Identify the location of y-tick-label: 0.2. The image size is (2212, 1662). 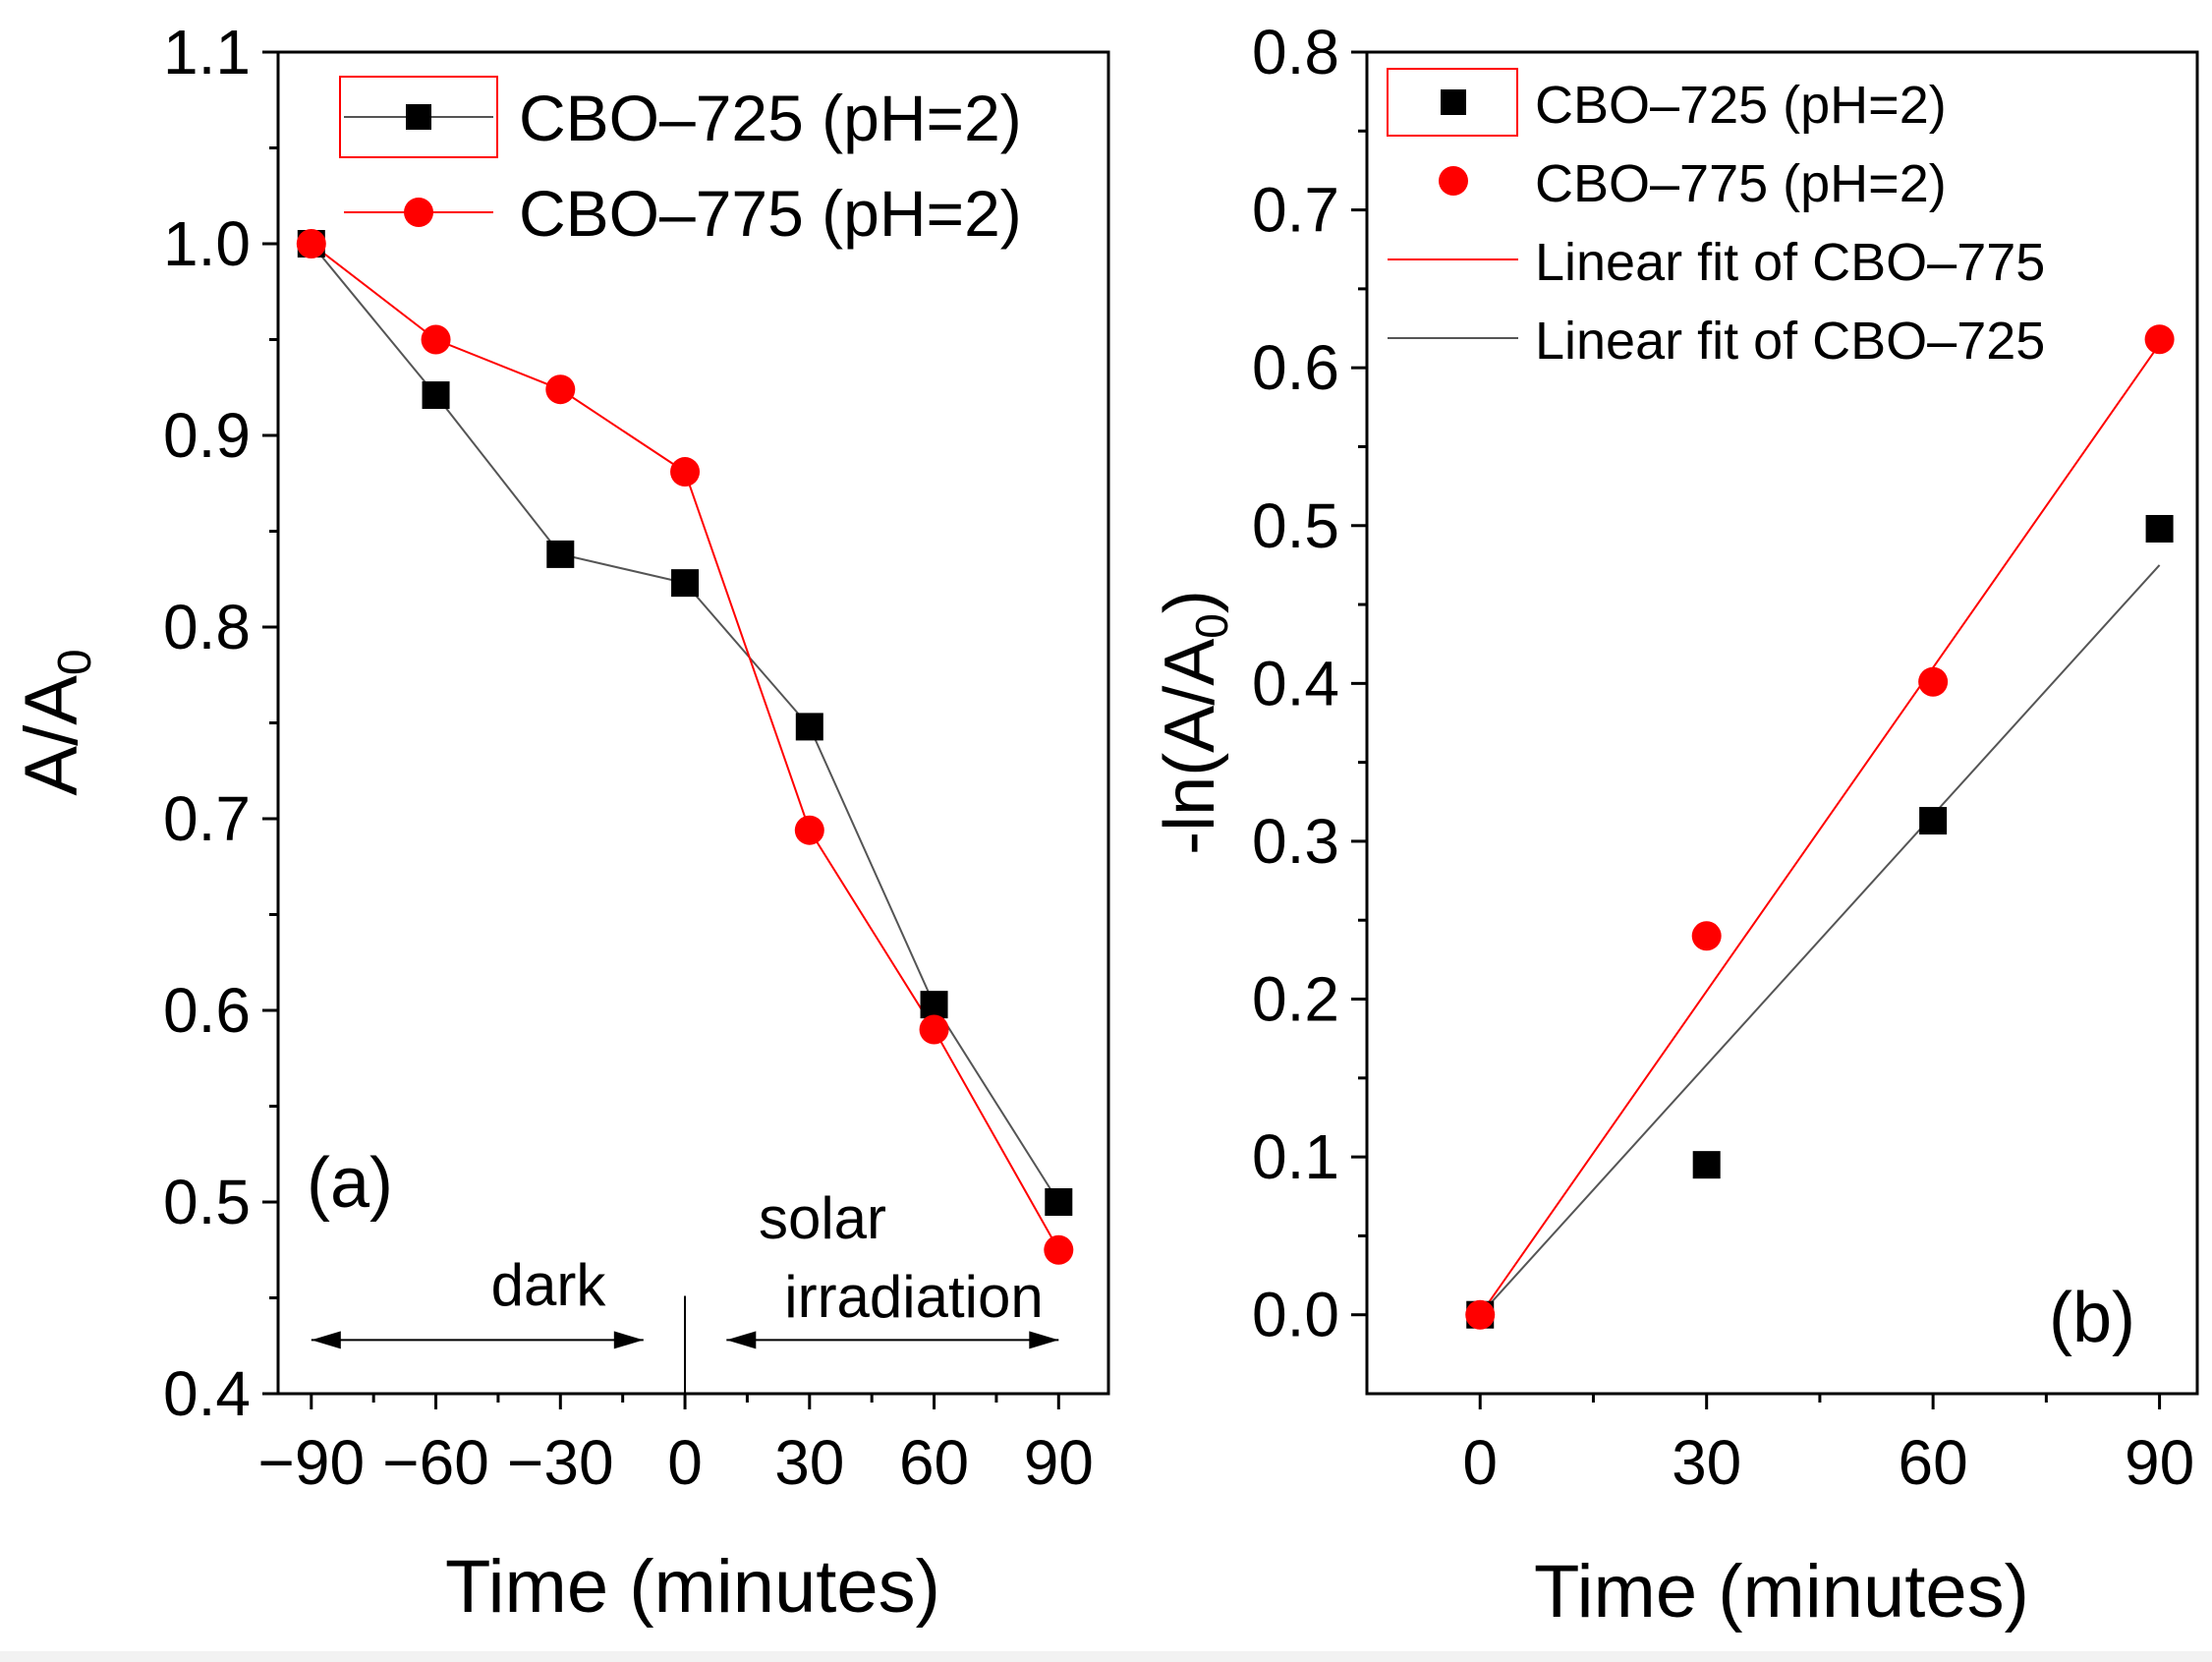
(1295, 1000).